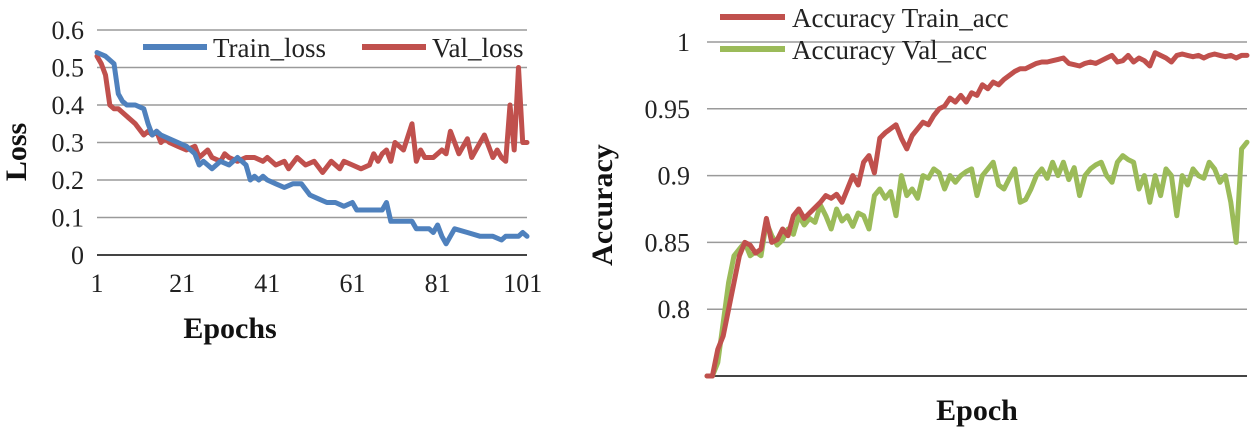 This screenshot has height=429, width=1250. I want to click on loss-x-tick-label: 21, so click(182, 283).